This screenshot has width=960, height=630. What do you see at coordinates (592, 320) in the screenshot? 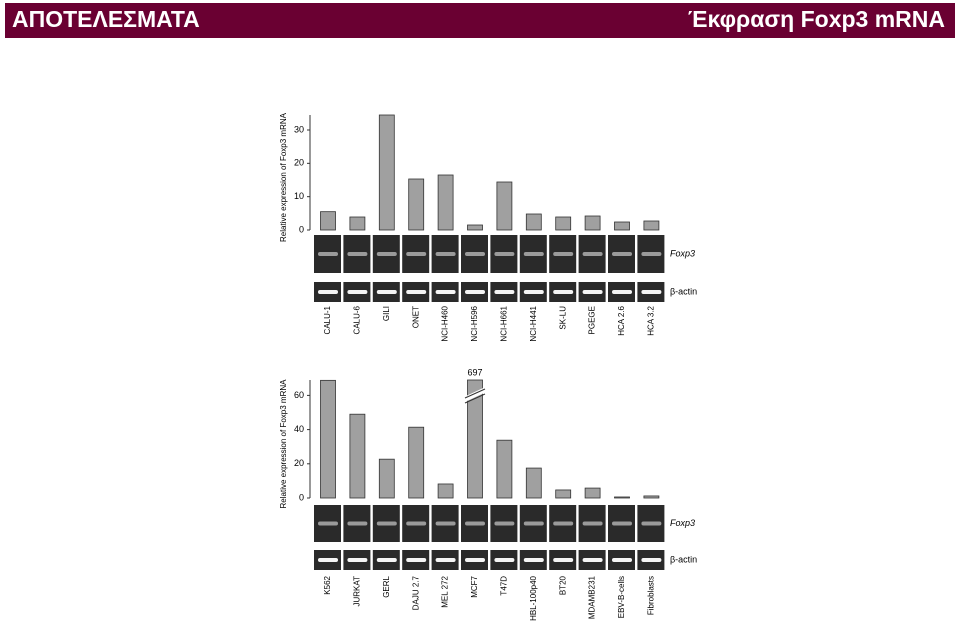
I see `x-tick-label: PGEGE` at bounding box center [592, 320].